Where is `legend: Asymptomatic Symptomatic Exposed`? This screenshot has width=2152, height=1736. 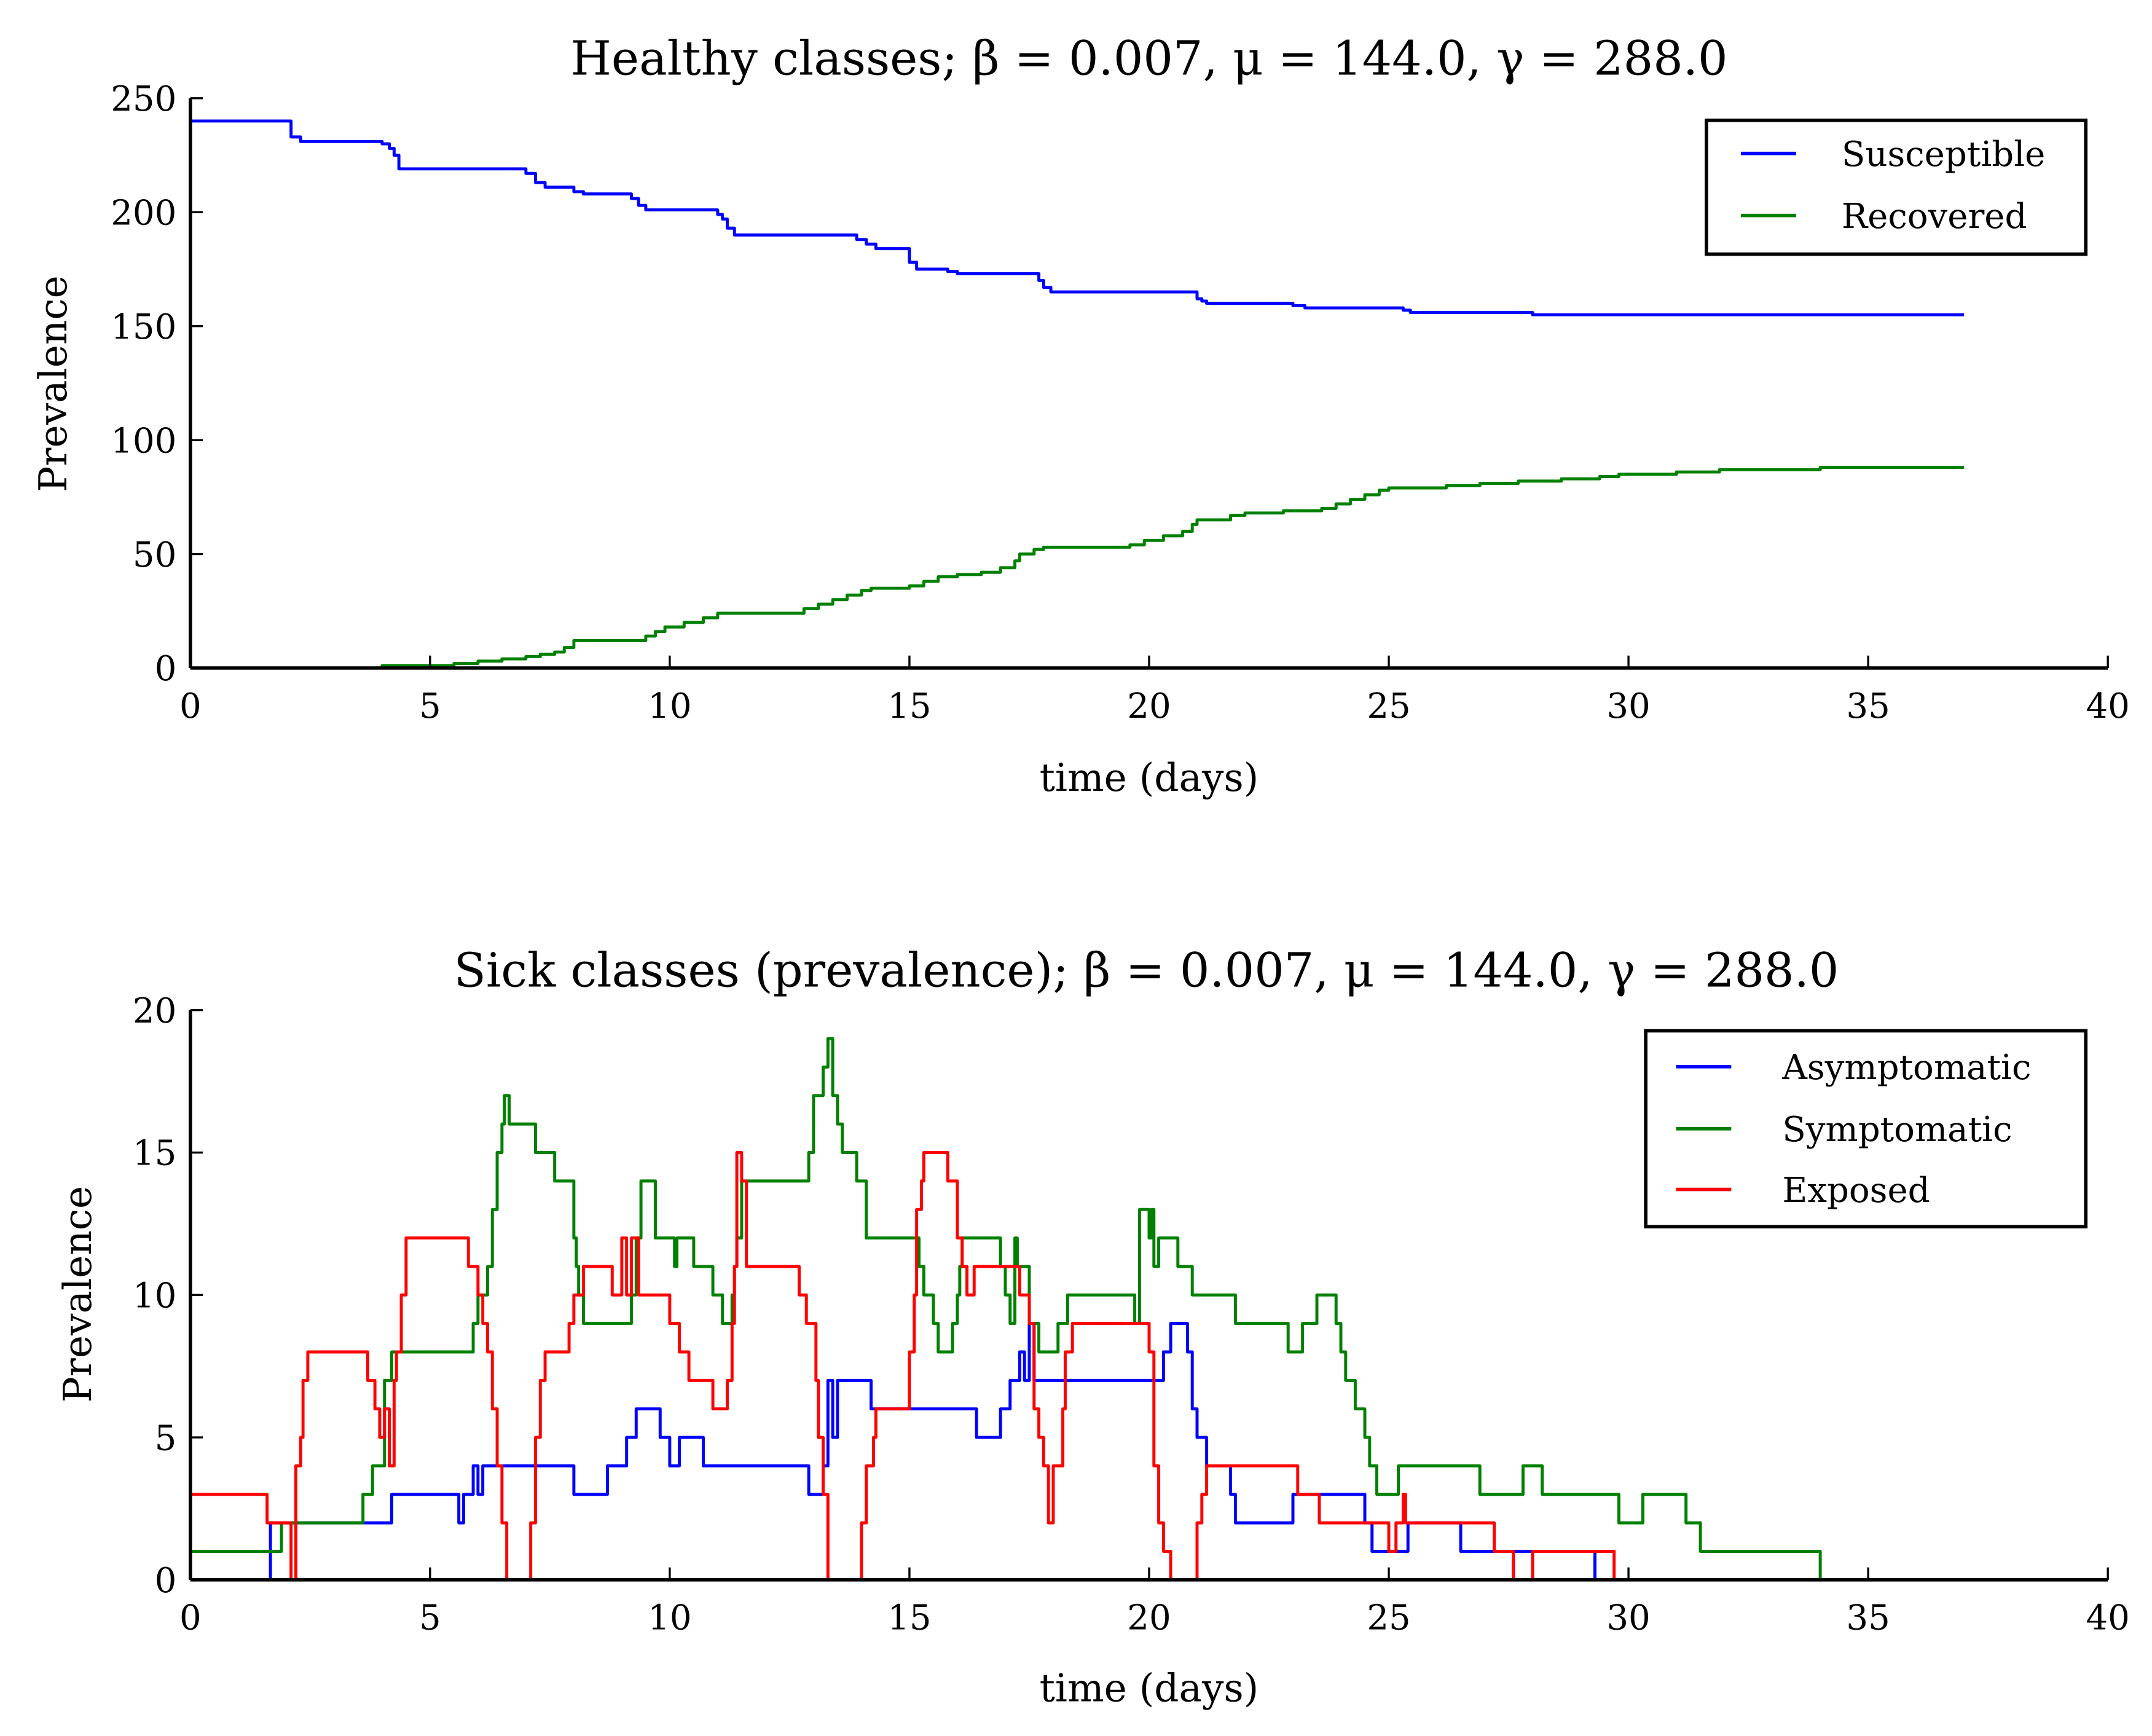 legend: Asymptomatic Symptomatic Exposed is located at coordinates (1866, 1128).